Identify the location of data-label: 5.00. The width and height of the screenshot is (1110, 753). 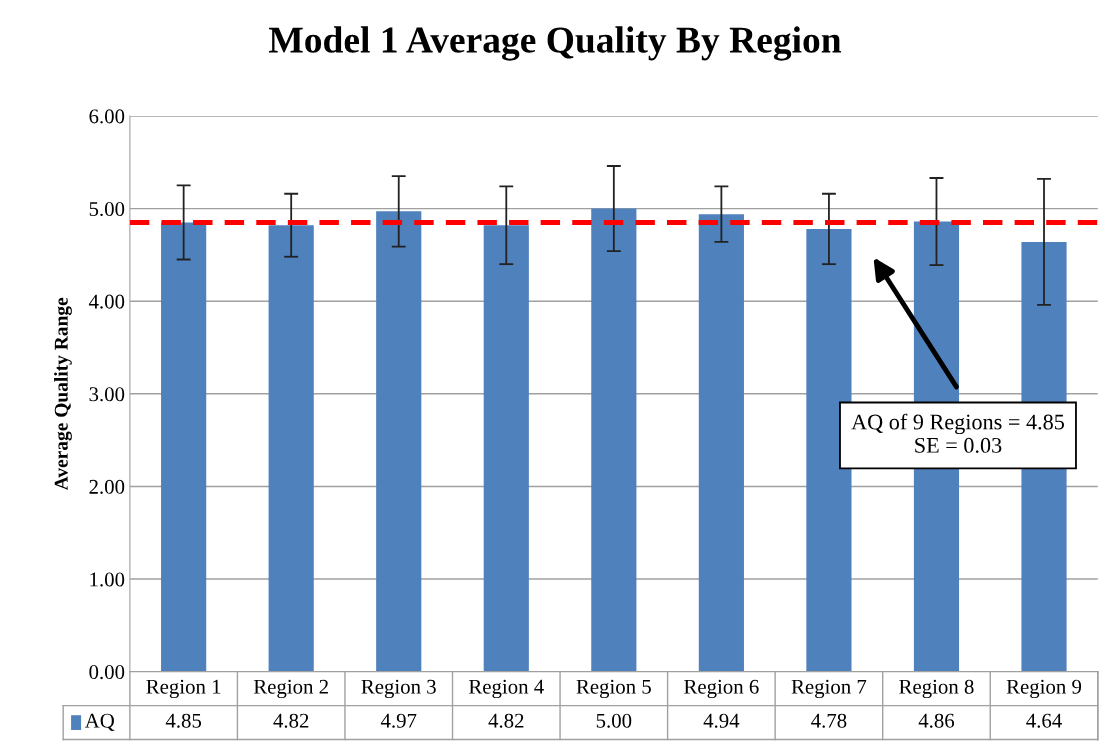
(614, 720).